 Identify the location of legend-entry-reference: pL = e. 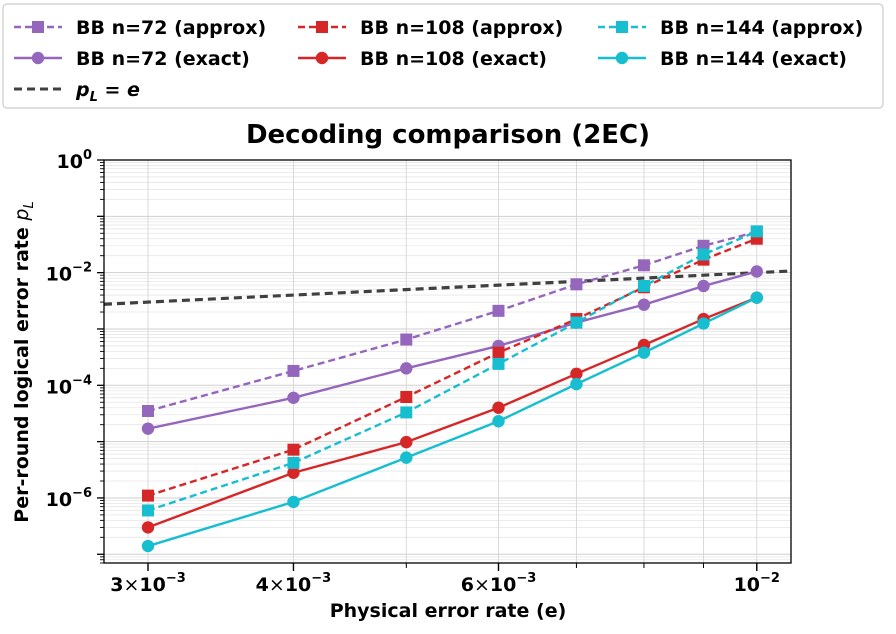
(77, 92).